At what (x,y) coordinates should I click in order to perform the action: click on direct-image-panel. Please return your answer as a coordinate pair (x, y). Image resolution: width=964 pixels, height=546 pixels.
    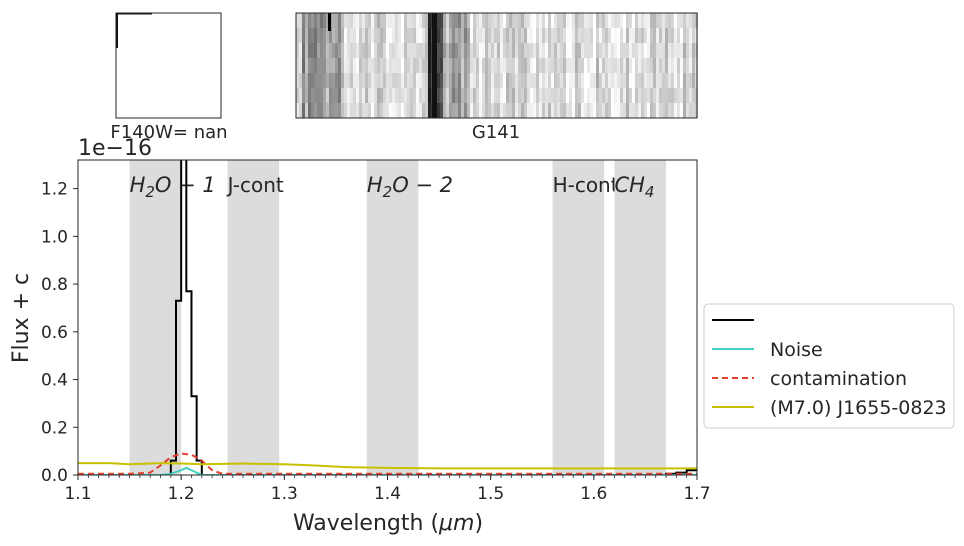
    Looking at the image, I should click on (168, 65).